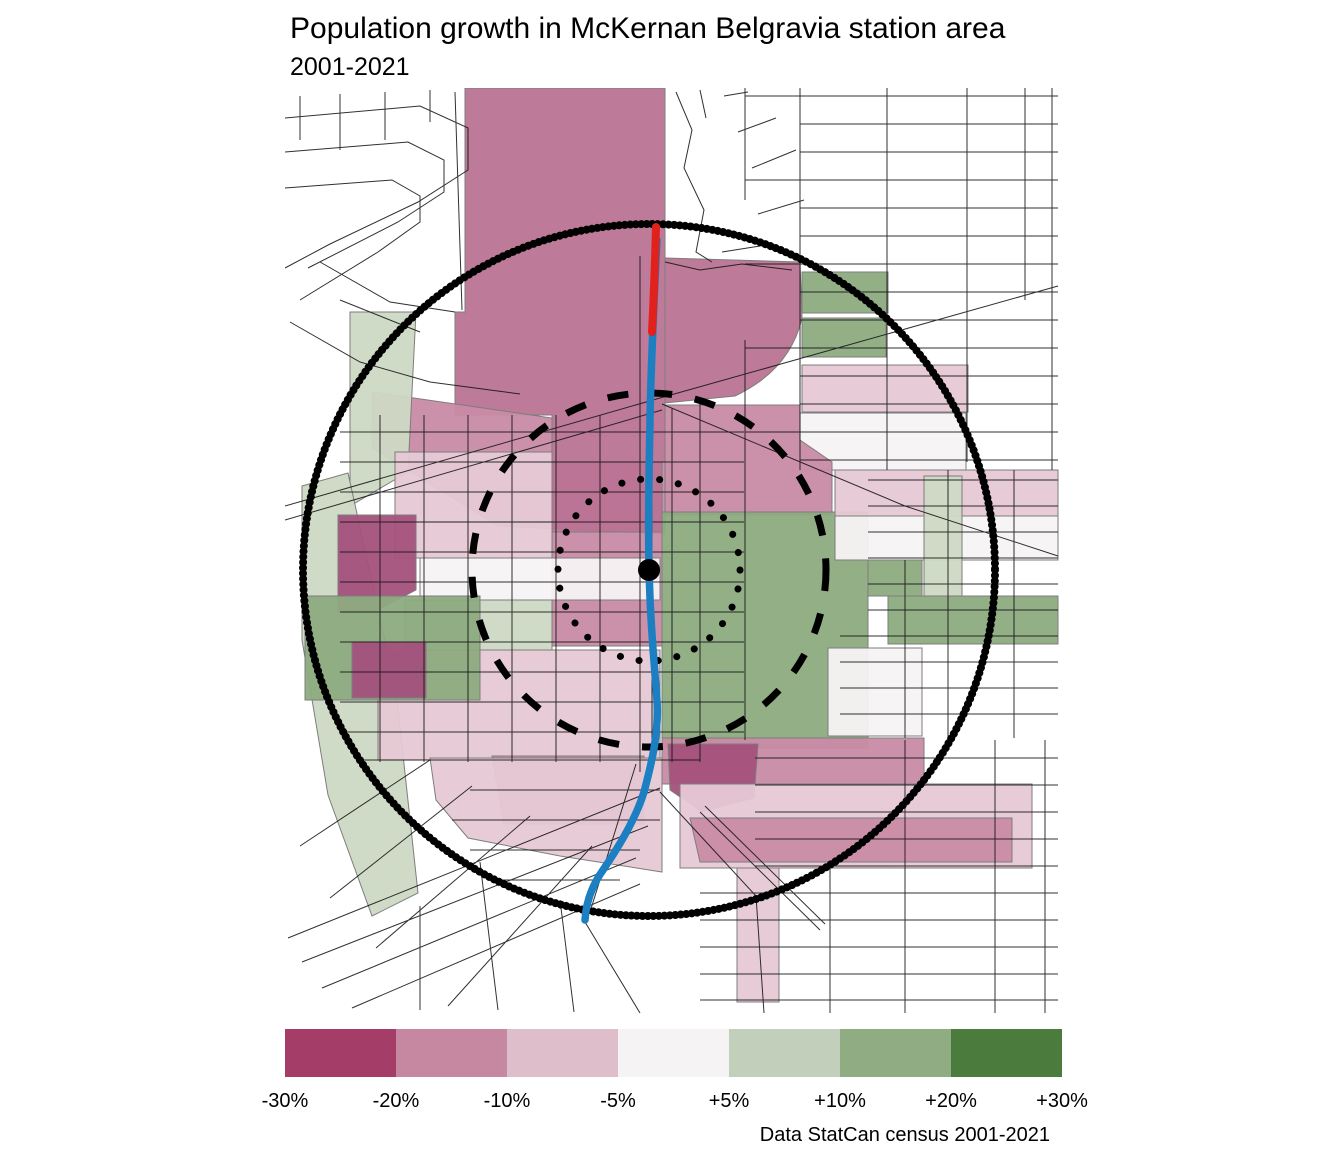  What do you see at coordinates (675, 1102) in the screenshot?
I see `legend-labels: -30% -20% -10% -5% +5% +10% +20% +30%` at bounding box center [675, 1102].